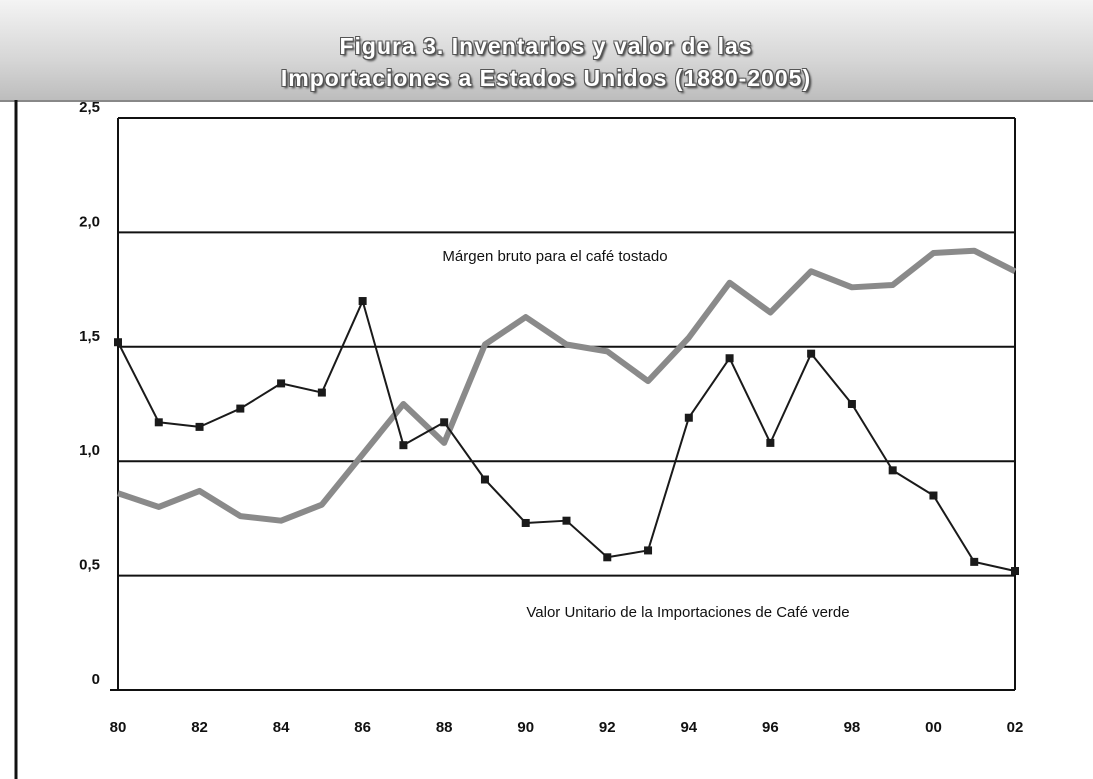 The image size is (1093, 779). I want to click on x-tick-label: 80, so click(118, 727).